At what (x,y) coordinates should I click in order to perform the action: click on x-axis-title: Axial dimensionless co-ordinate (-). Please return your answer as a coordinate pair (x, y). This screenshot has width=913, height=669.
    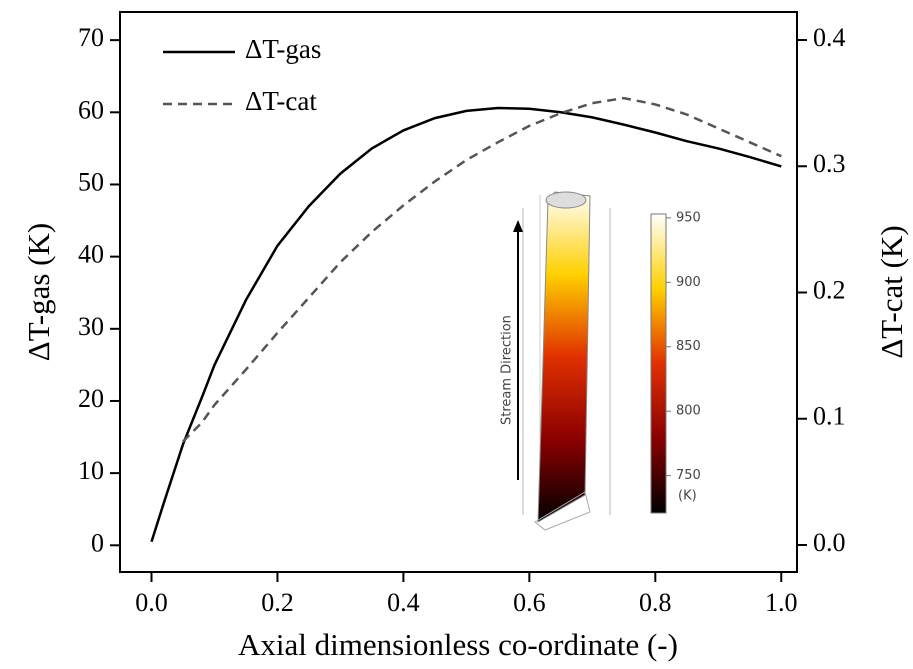
    Looking at the image, I should click on (458, 644).